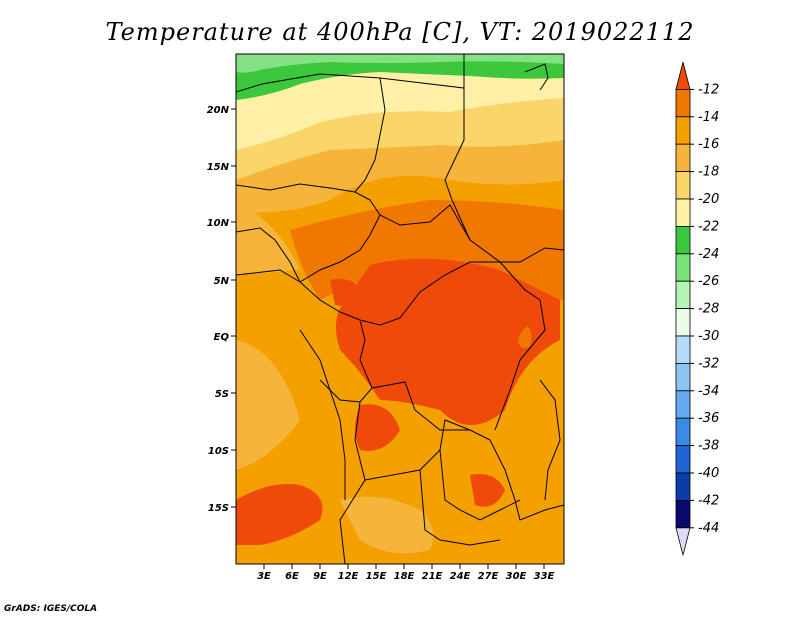 This screenshot has height=618, width=800. What do you see at coordinates (460, 576) in the screenshot?
I see `lon-tick-label: 24E` at bounding box center [460, 576].